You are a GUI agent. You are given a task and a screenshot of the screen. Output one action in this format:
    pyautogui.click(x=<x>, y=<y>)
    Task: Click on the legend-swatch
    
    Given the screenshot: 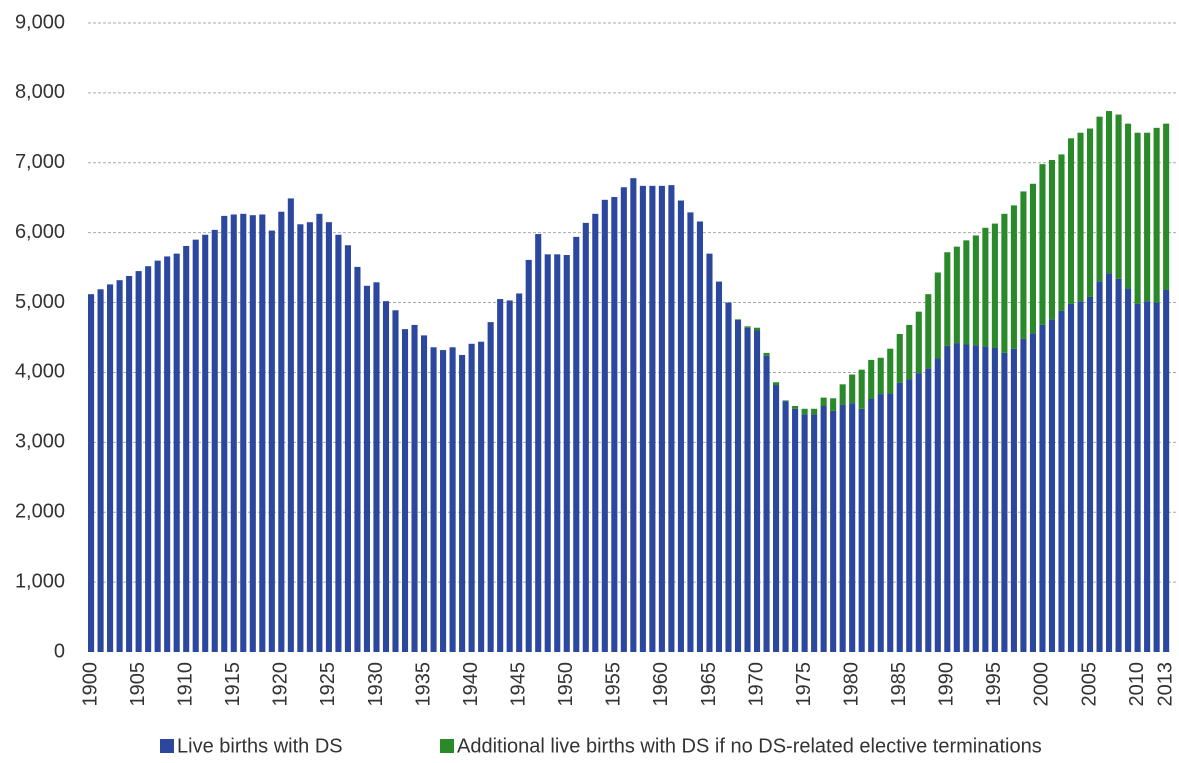 What is the action you would take?
    pyautogui.click(x=167, y=746)
    